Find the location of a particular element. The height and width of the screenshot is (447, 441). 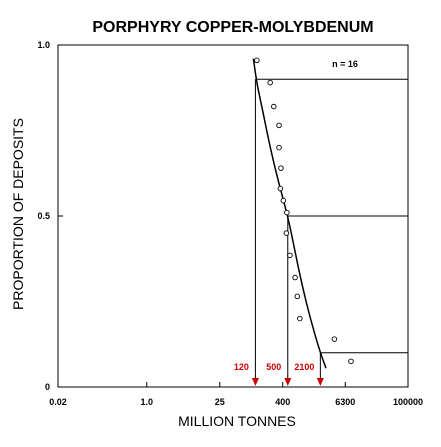

y-axis-label: PROPORTION OF DEPOSITS is located at coordinates (18, 214).